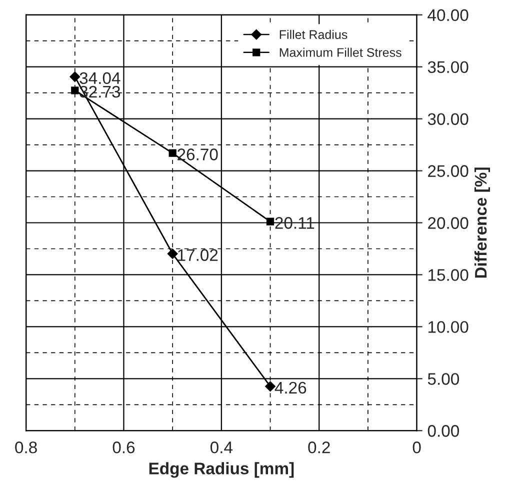 The image size is (521, 495). What do you see at coordinates (221, 470) in the screenshot?
I see `x-axis-title: Edge Radius [mm]` at bounding box center [221, 470].